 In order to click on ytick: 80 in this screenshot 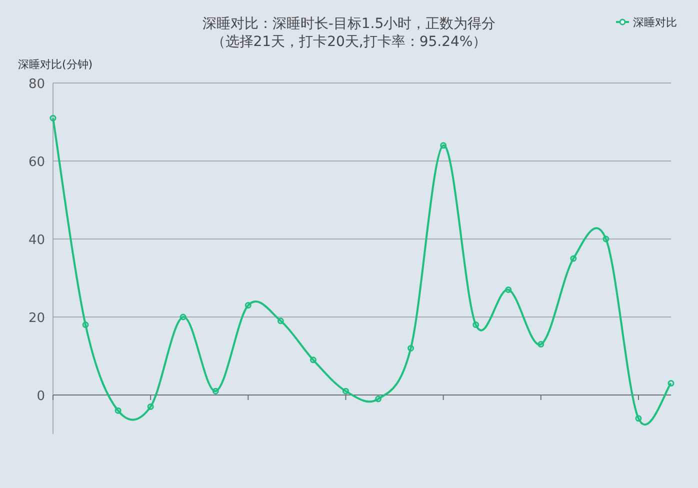, I will do `click(36, 84)`.